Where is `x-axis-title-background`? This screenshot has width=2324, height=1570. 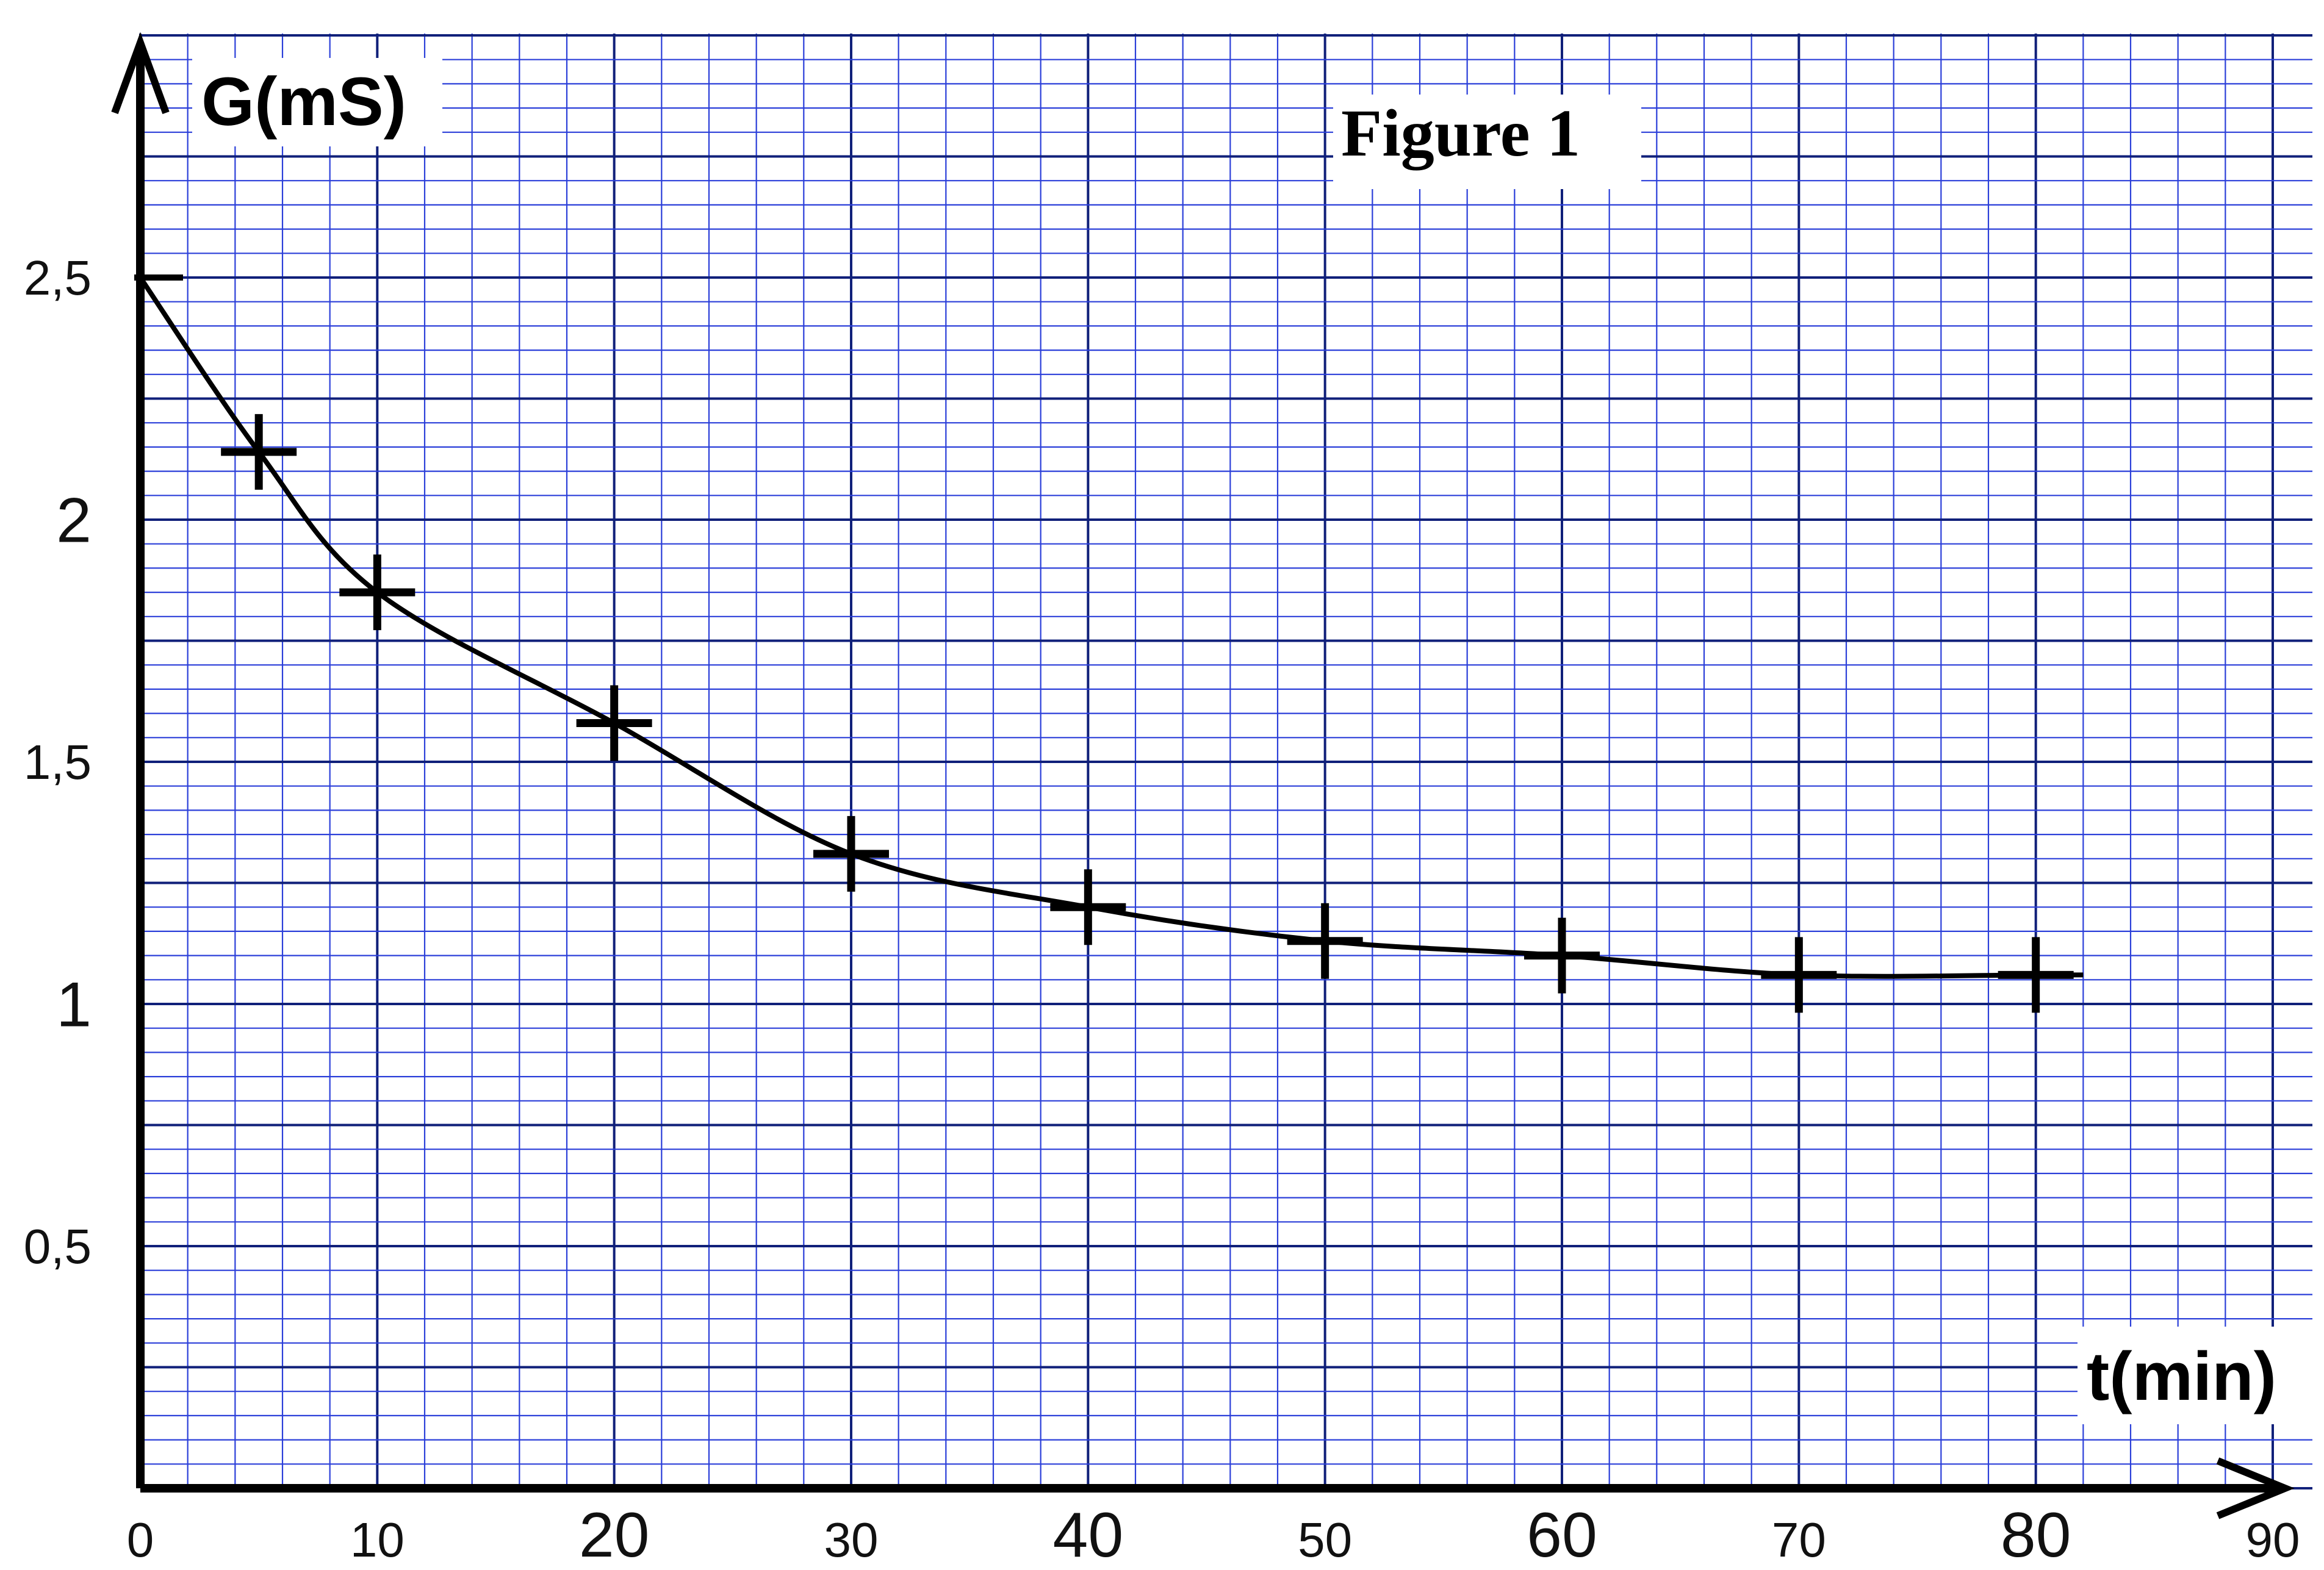
x-axis-title-background is located at coordinates (2196, 1375).